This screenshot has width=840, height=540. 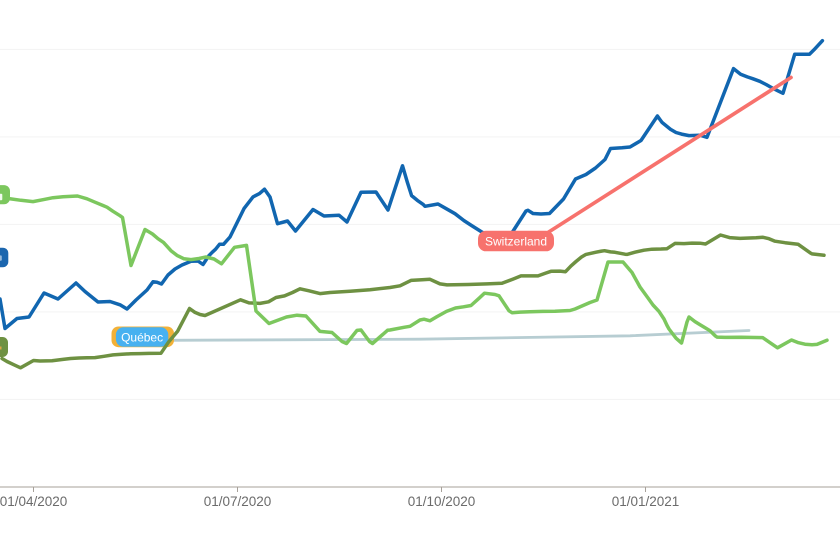 What do you see at coordinates (442, 501) in the screenshot?
I see `svg-text: 01/10/2020` at bounding box center [442, 501].